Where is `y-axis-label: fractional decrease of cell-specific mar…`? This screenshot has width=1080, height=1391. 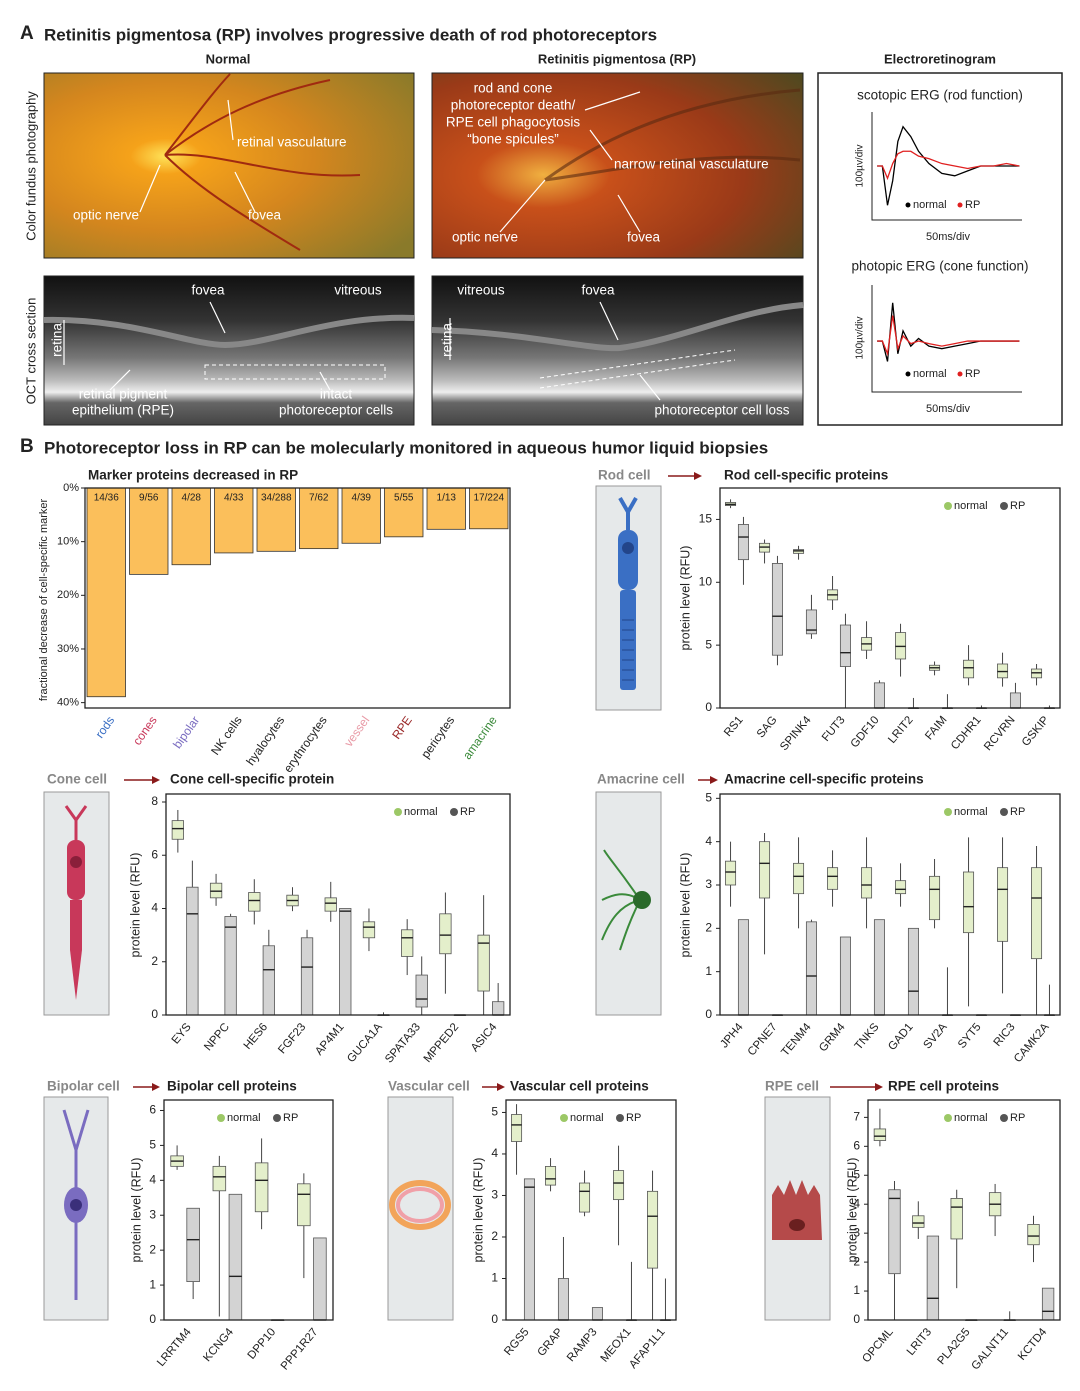
y-axis-label: fractional decrease of cell-specific mar… is located at coordinates (44, 599).